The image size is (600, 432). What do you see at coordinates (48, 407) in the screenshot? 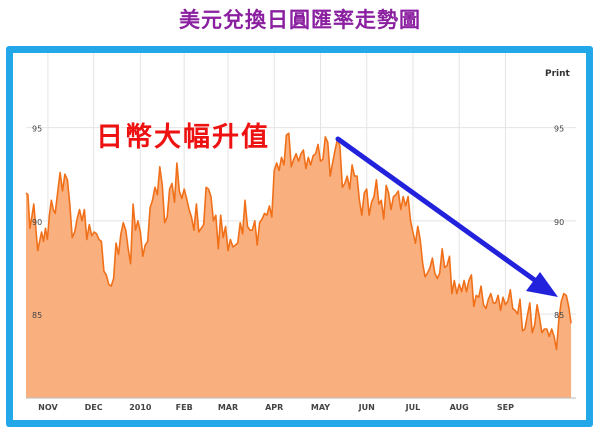
I see `x-tick-label-0: NOV` at bounding box center [48, 407].